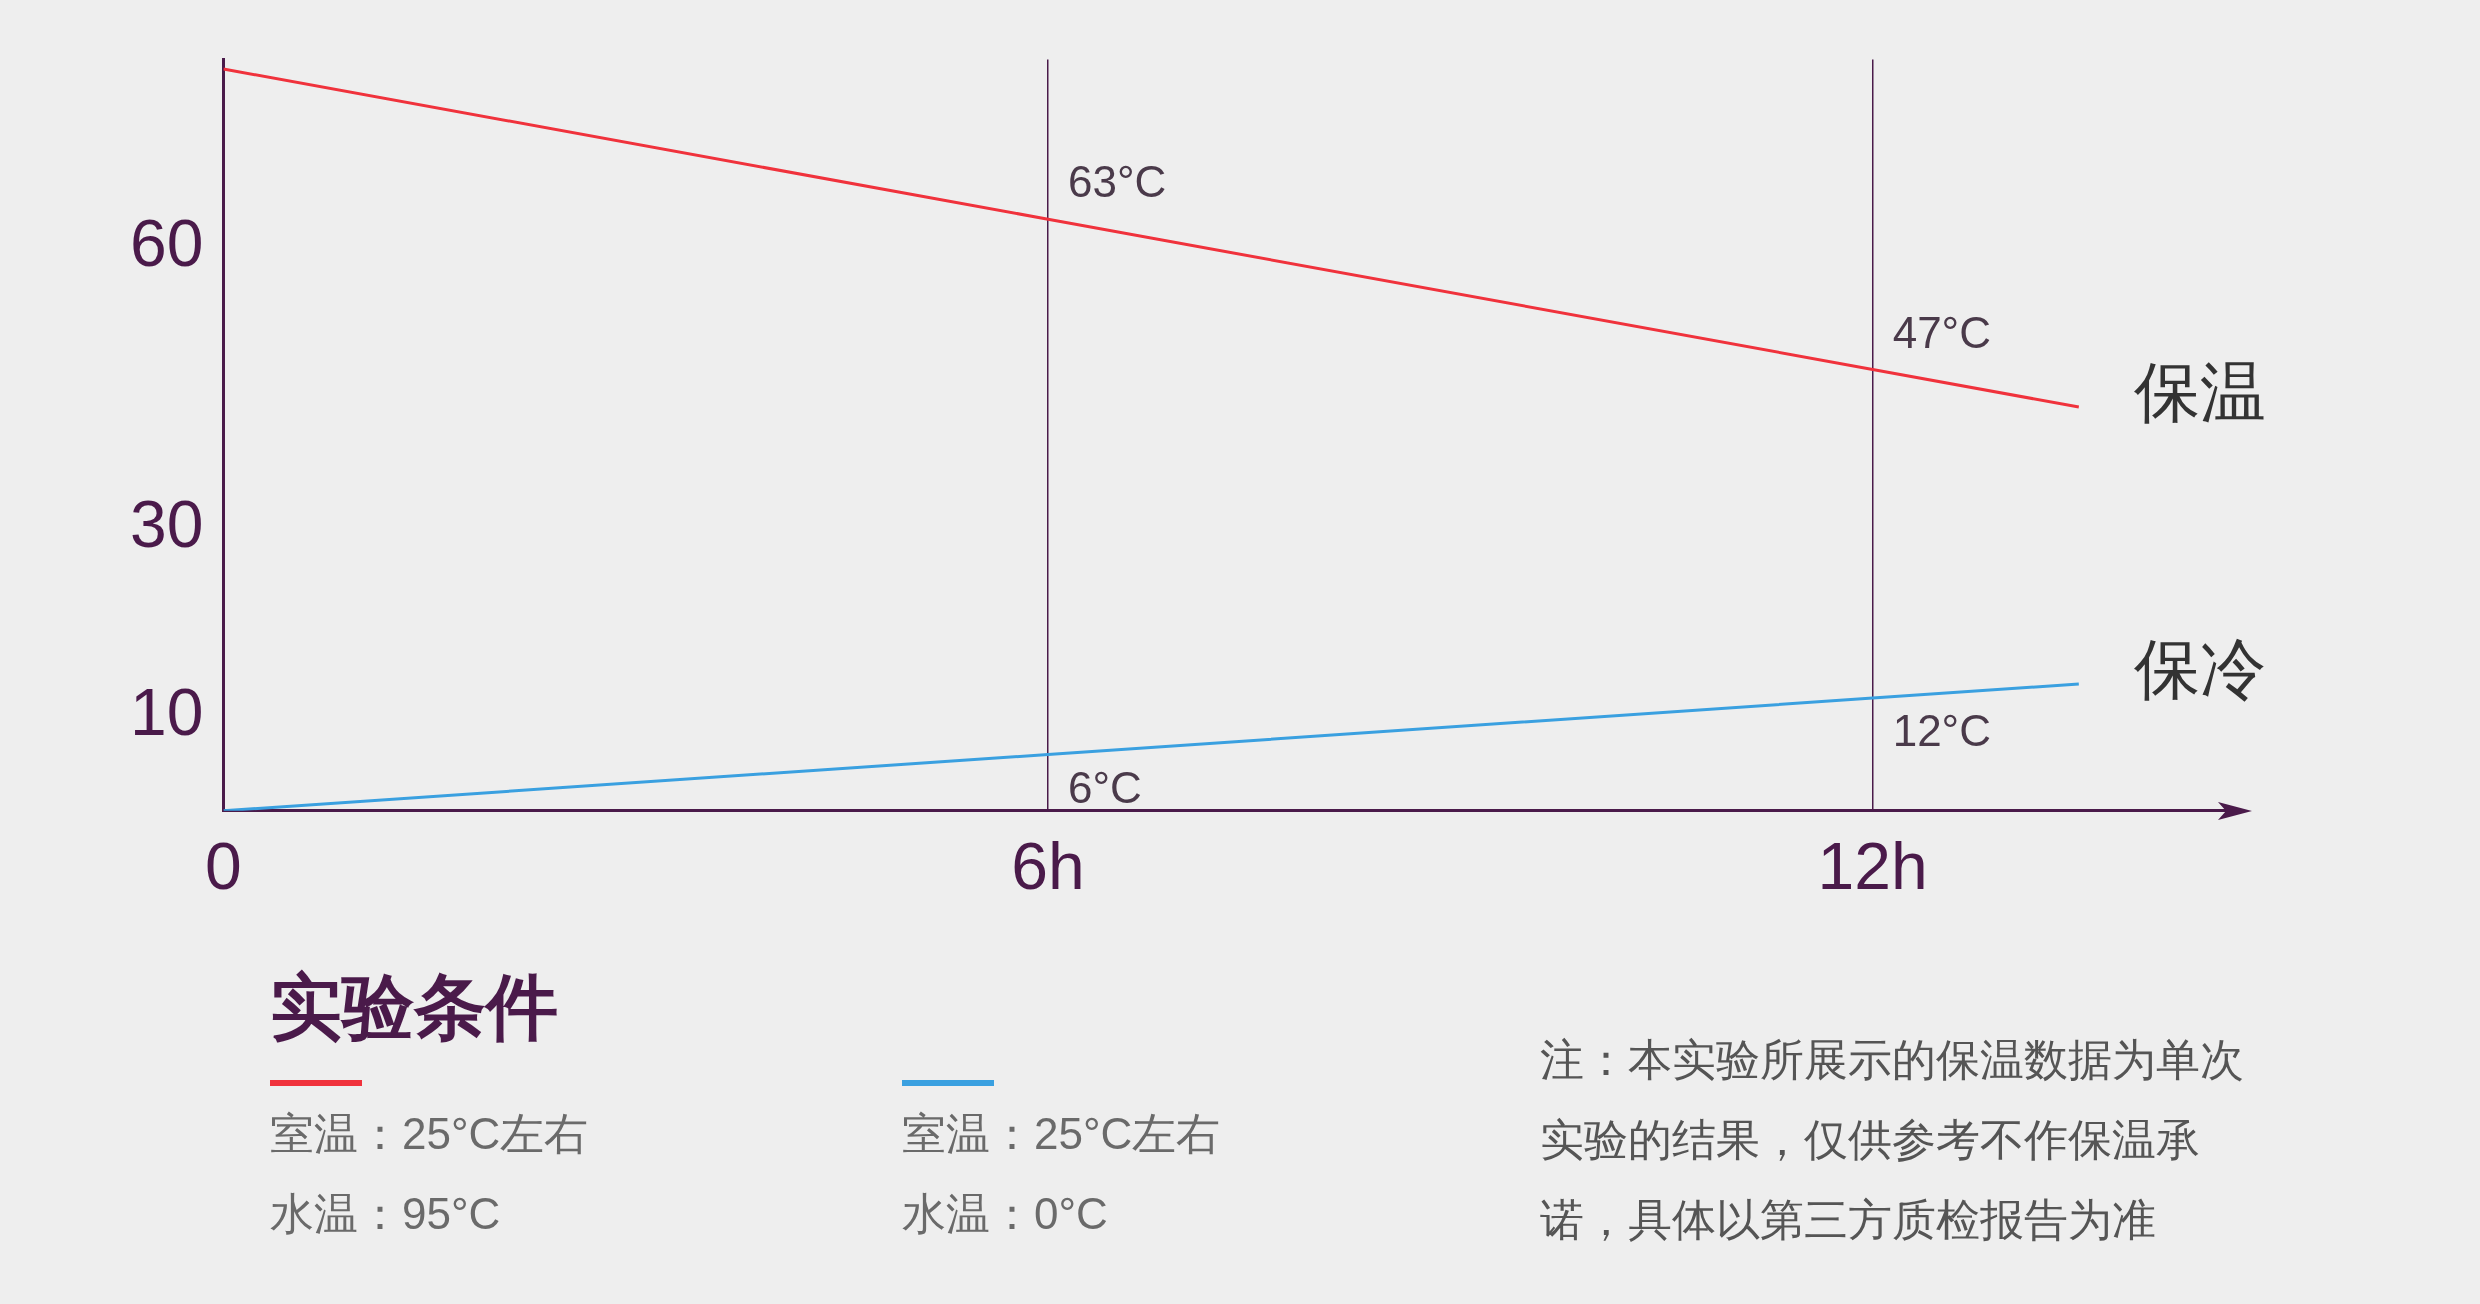 The width and height of the screenshot is (2480, 1304). Describe the element at coordinates (1941, 731) in the screenshot. I see `data-label: 12°C` at that location.